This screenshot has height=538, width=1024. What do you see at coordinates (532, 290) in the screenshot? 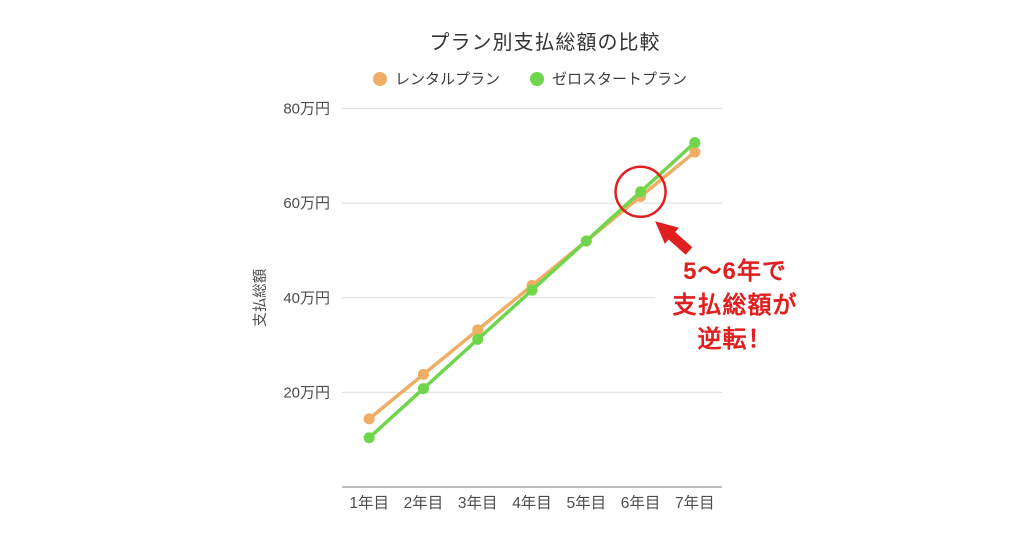
I see `data-point-s1-4年目` at bounding box center [532, 290].